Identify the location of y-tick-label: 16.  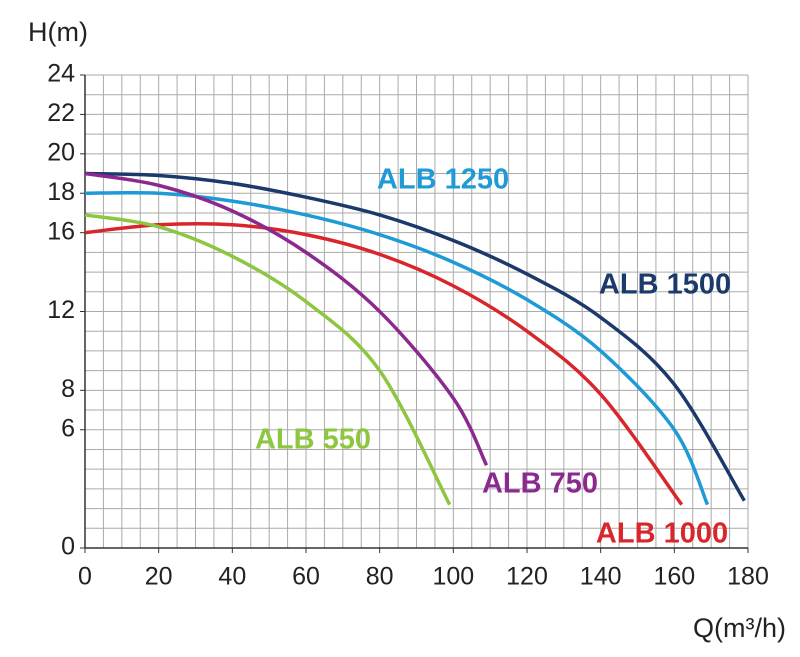
(61, 231).